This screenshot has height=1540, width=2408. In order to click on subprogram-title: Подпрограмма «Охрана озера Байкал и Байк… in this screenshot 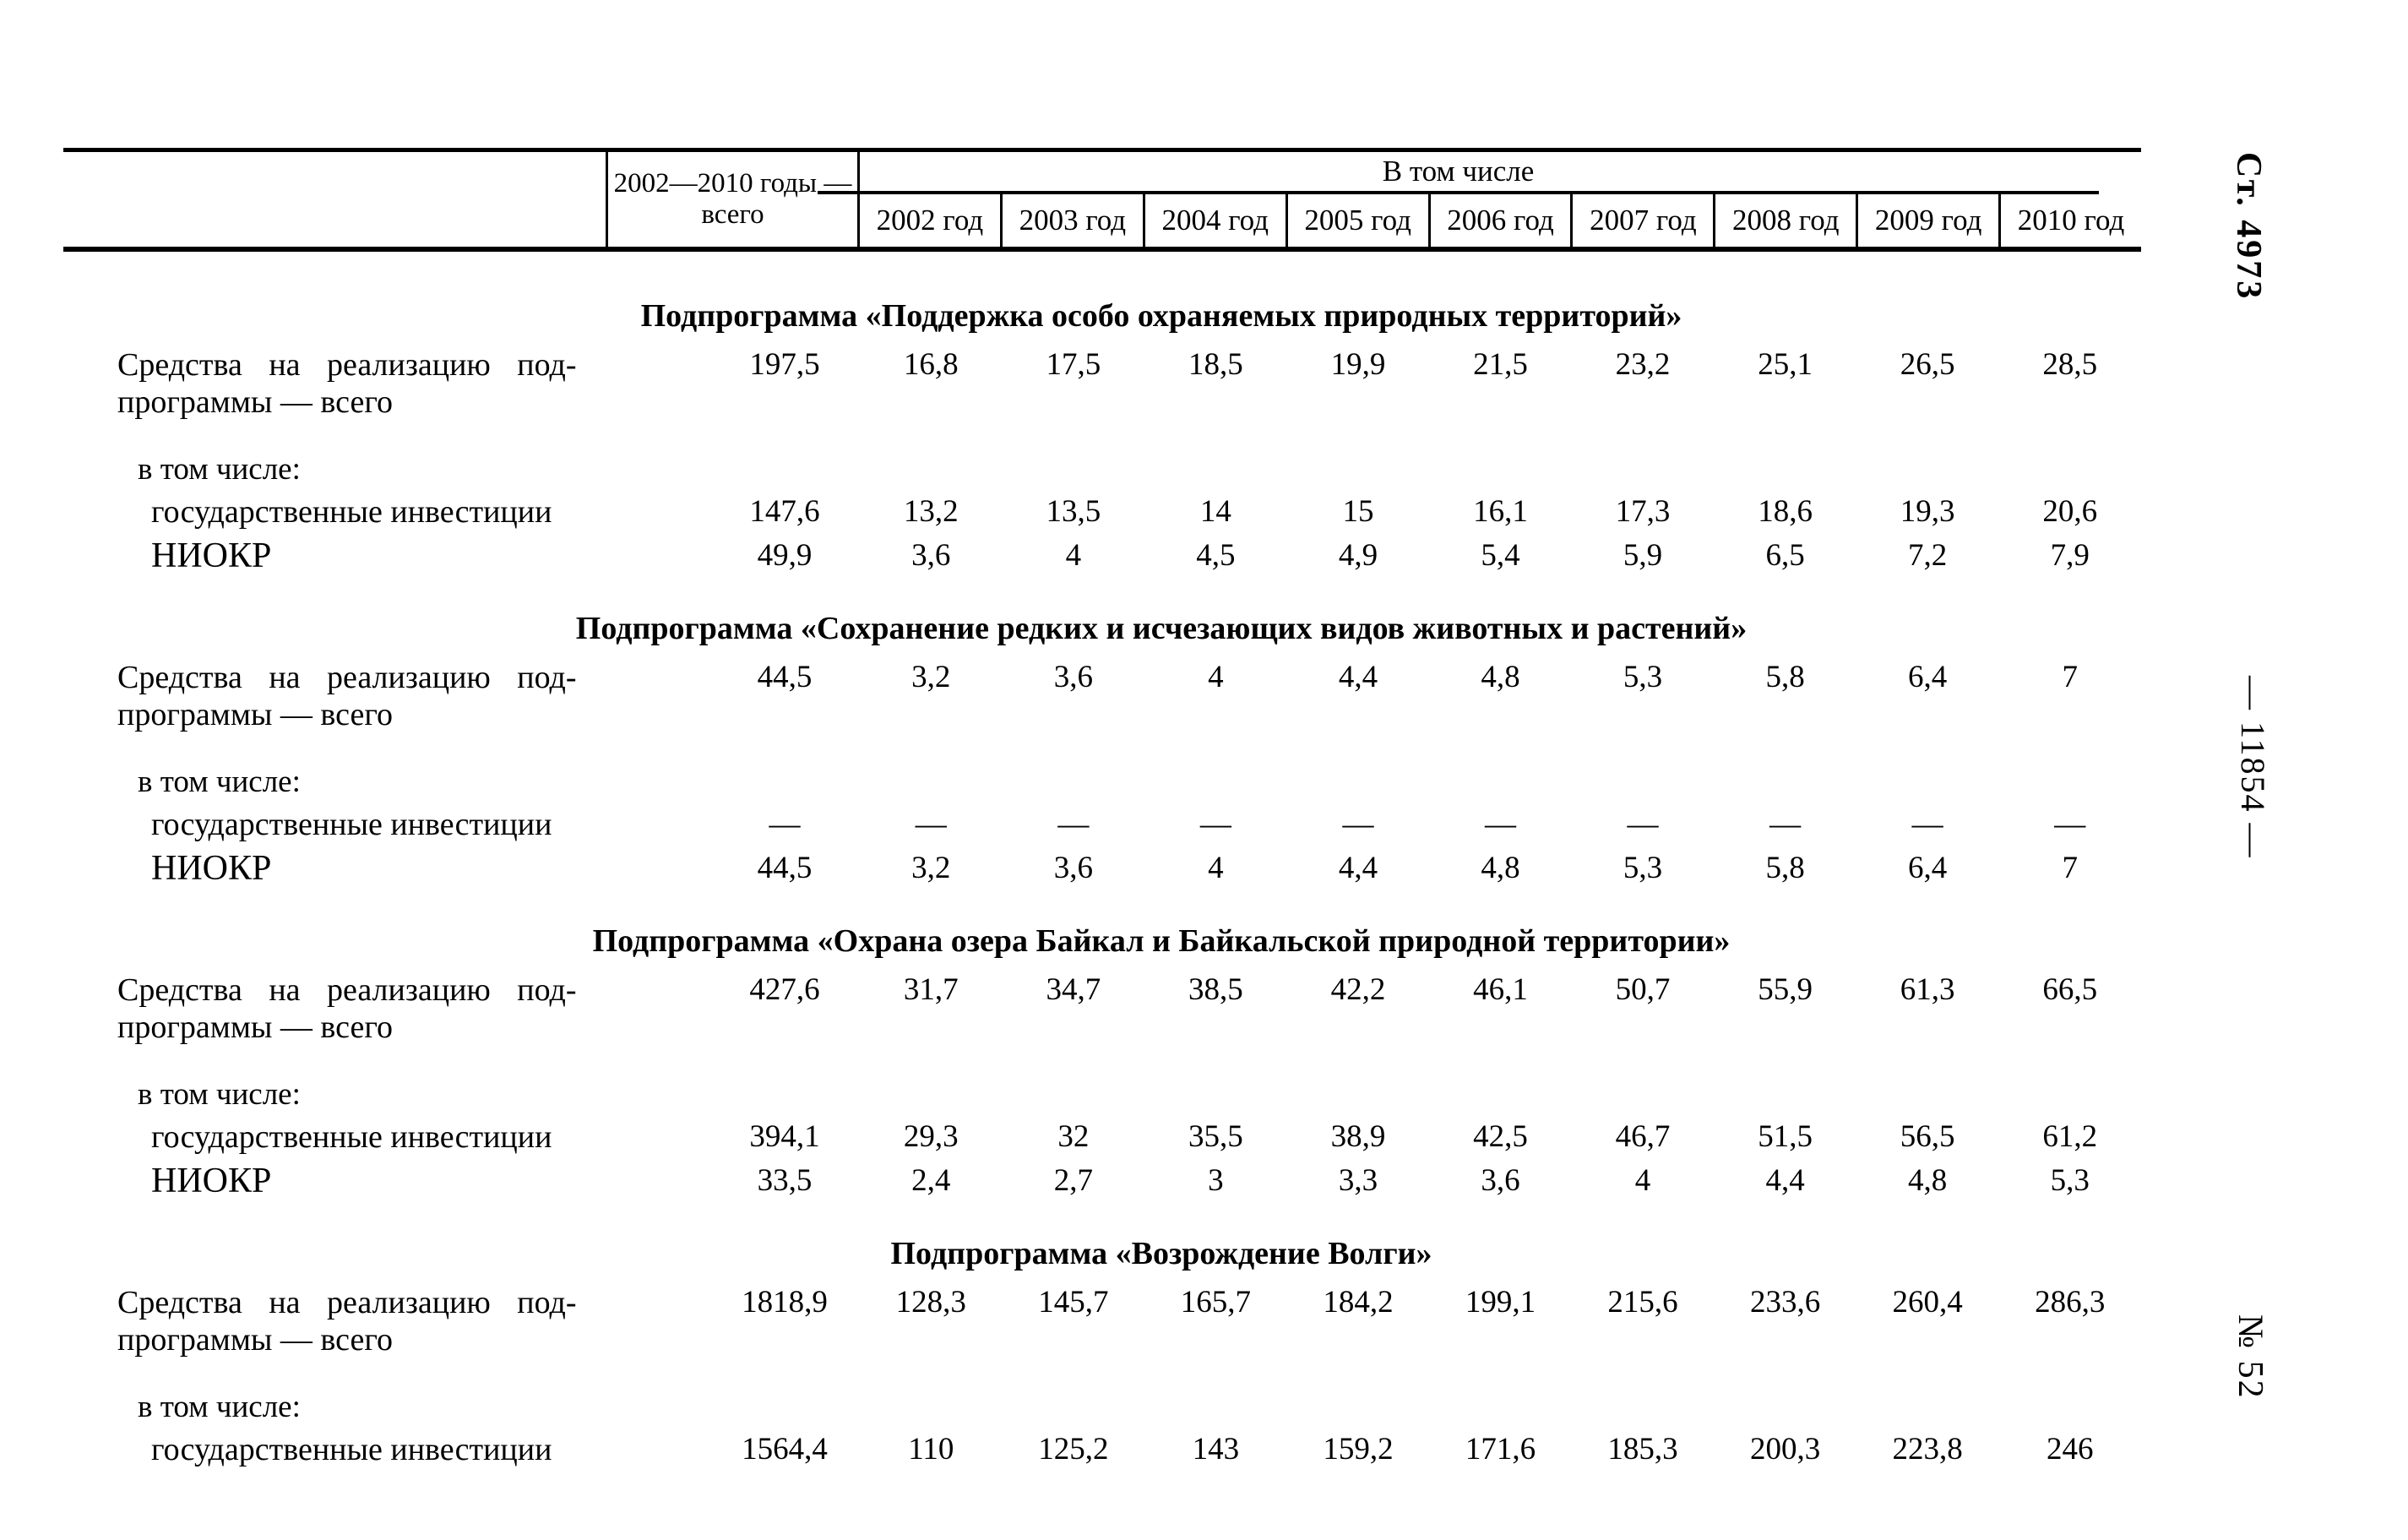, I will do `click(1161, 941)`.